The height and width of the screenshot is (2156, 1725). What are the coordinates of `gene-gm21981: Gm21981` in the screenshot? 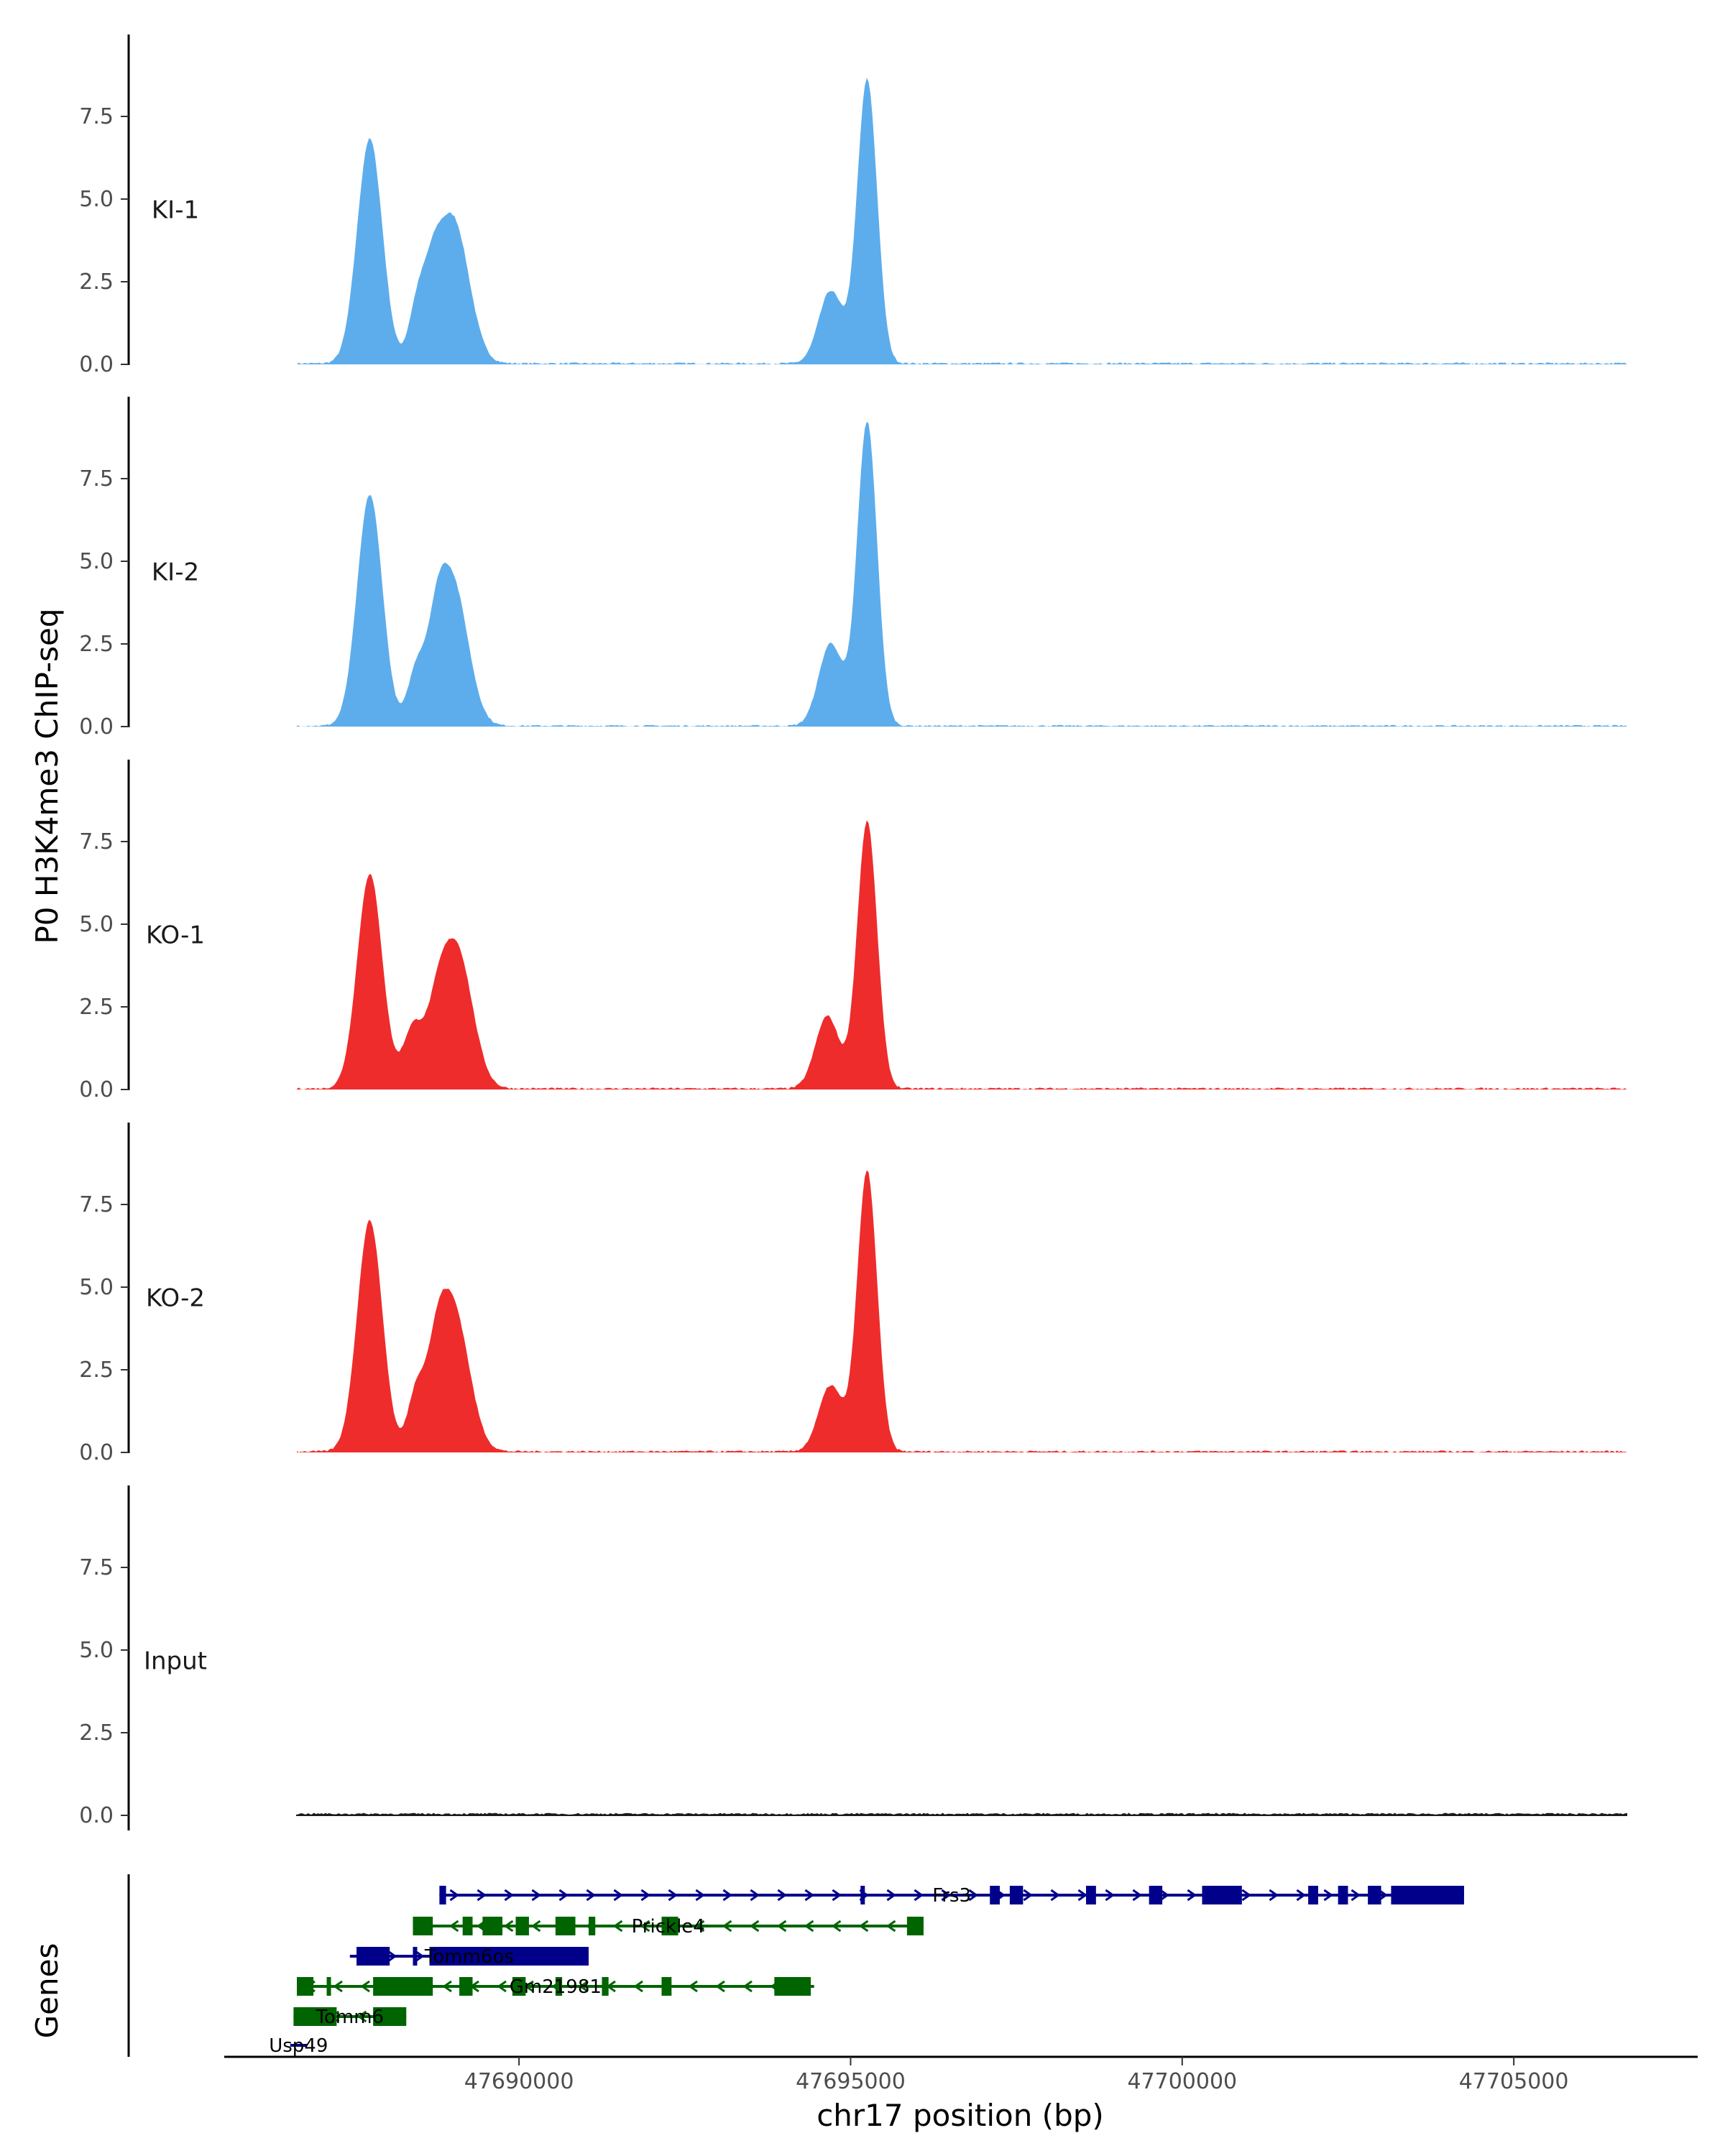 It's located at (555, 1987).